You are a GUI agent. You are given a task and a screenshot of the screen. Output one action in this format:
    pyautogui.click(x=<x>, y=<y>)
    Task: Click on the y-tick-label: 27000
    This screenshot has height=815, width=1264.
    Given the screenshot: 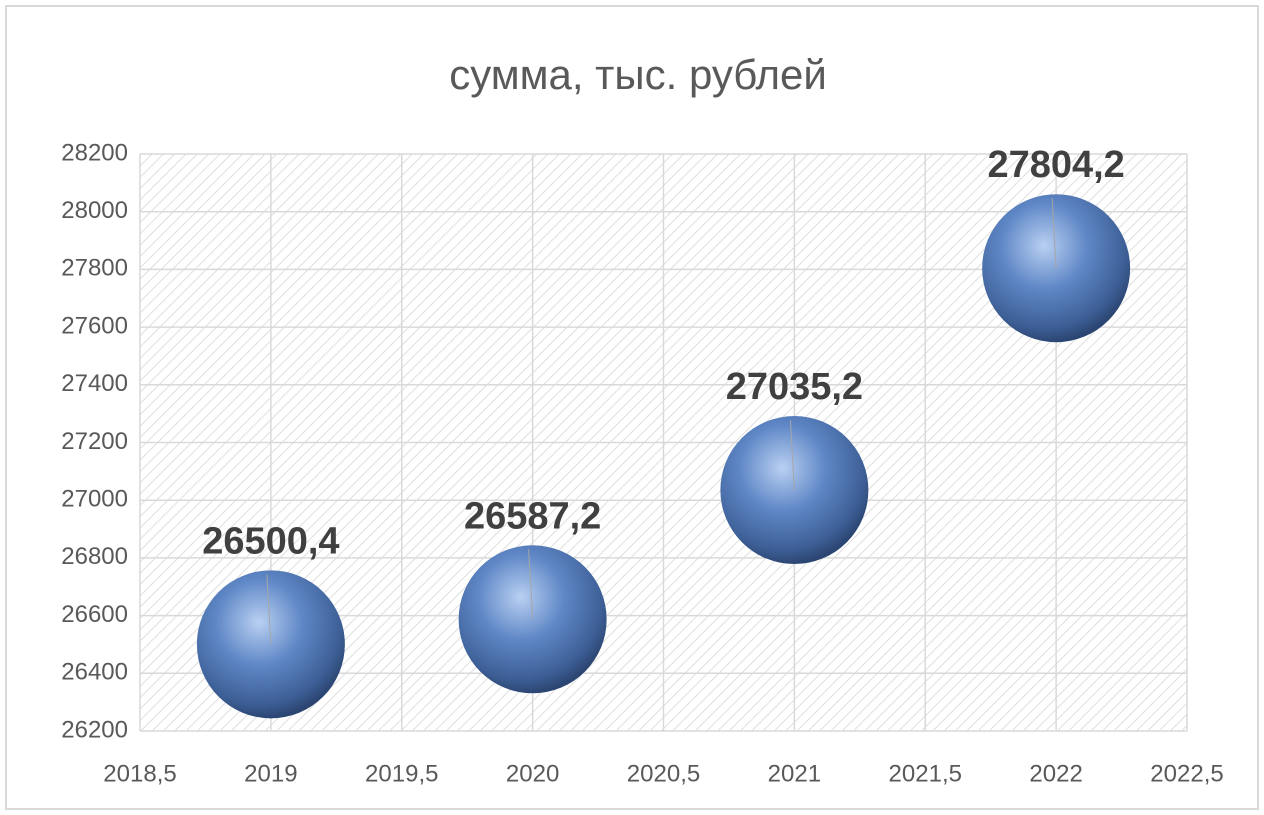 What is the action you would take?
    pyautogui.click(x=94, y=499)
    